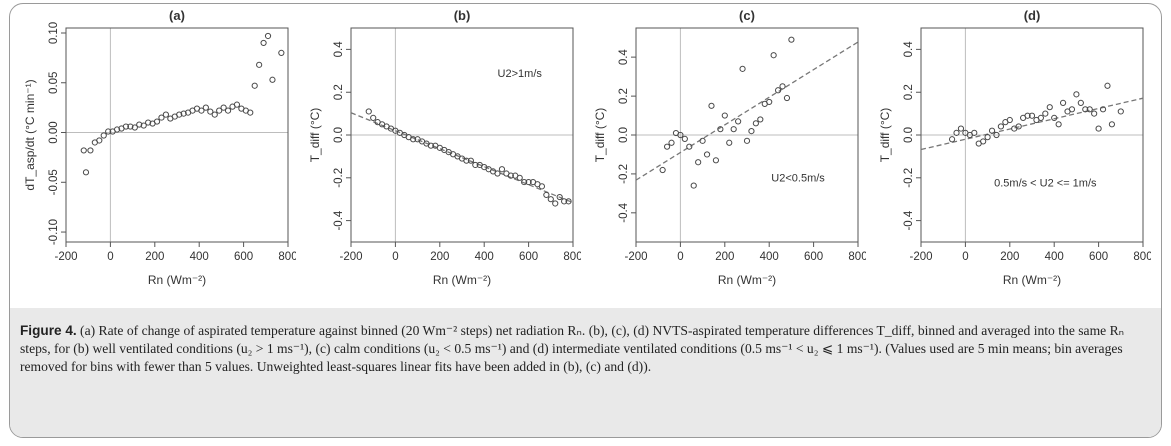 The height and width of the screenshot is (446, 1171). Describe the element at coordinates (747, 111) in the screenshot. I see `fit-line` at that location.